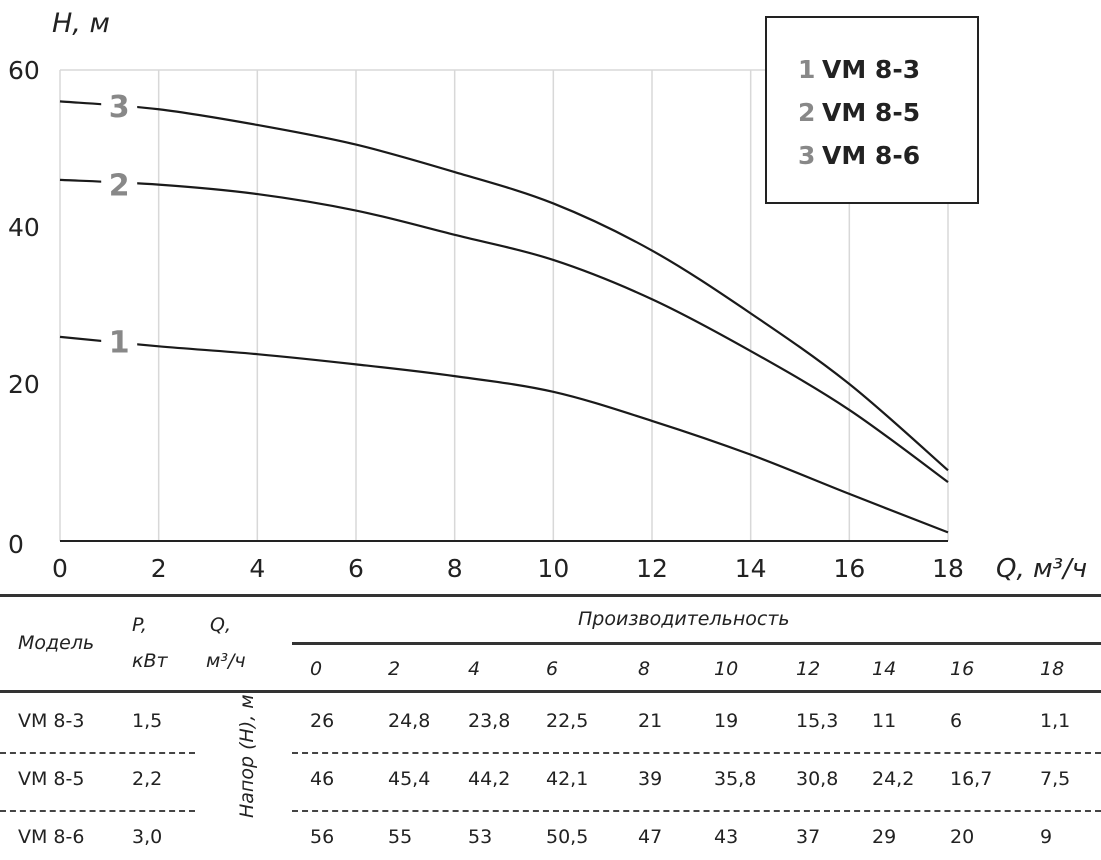 The width and height of the screenshot is (1101, 860). I want to click on y-tick-label: 40, so click(24, 227).